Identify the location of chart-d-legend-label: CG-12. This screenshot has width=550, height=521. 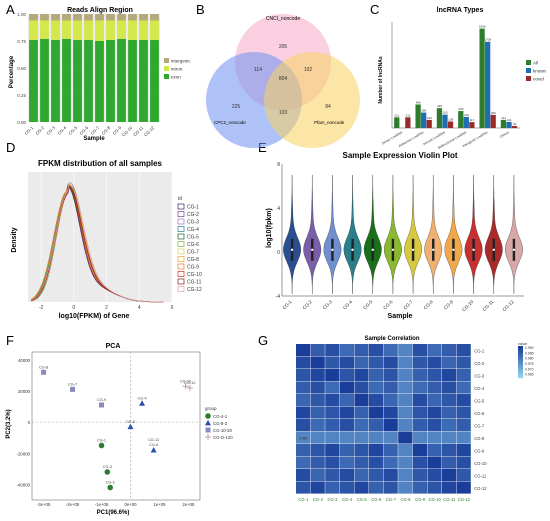
(194, 290).